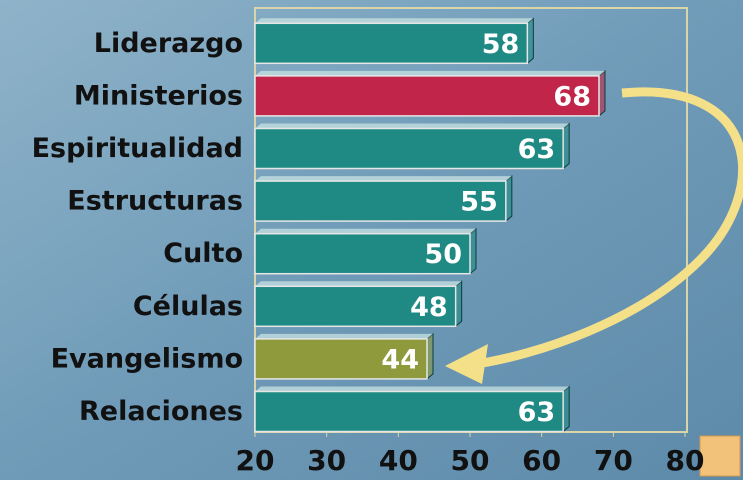 The width and height of the screenshot is (743, 480). I want to click on x-tick-label: 60, so click(541, 460).